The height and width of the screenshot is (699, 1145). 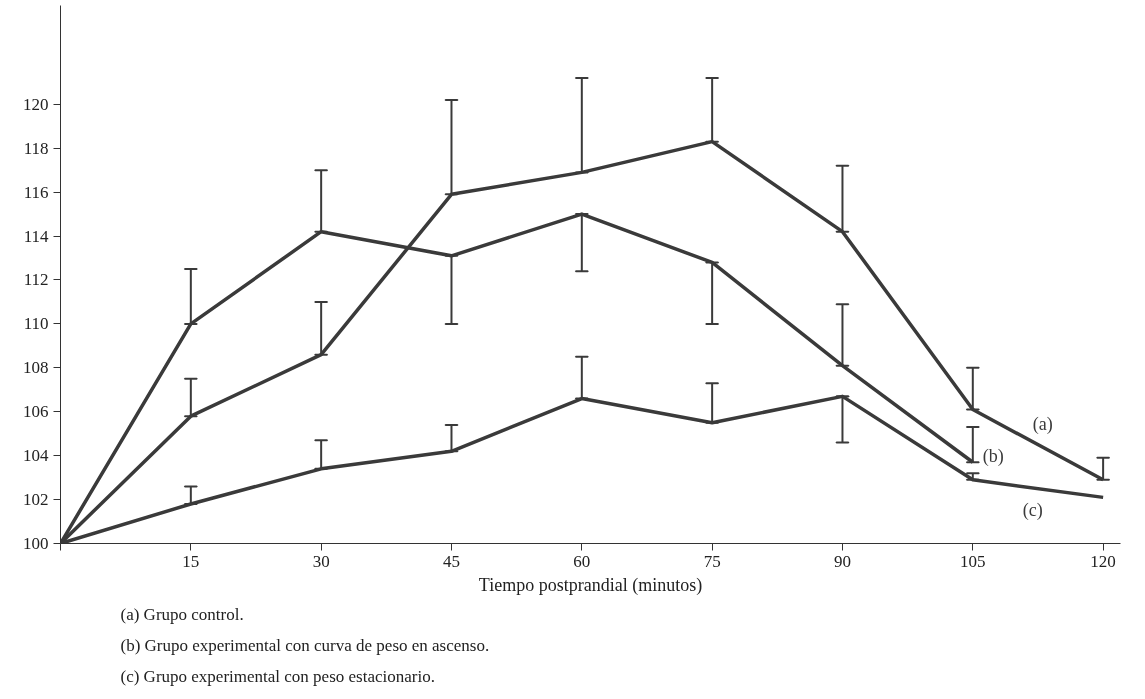 I want to click on x-tick-label: 105, so click(x=973, y=561).